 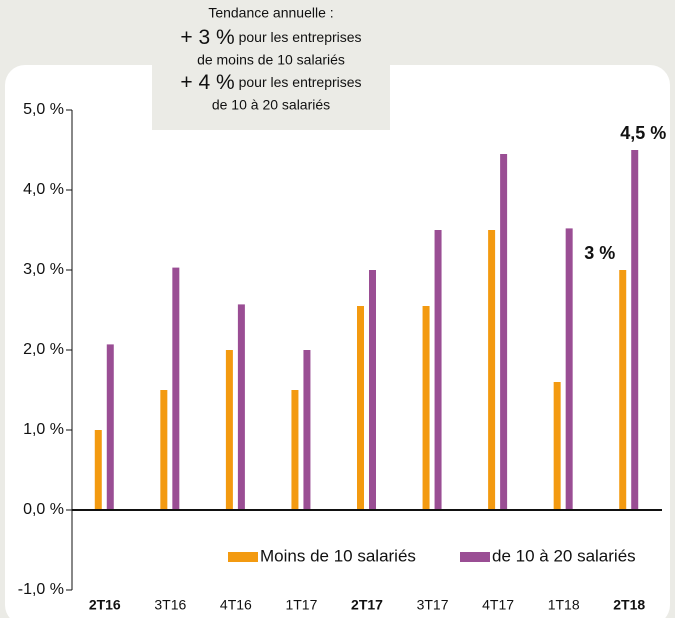 I want to click on y-tick-label: 0,0 %, so click(x=43, y=509).